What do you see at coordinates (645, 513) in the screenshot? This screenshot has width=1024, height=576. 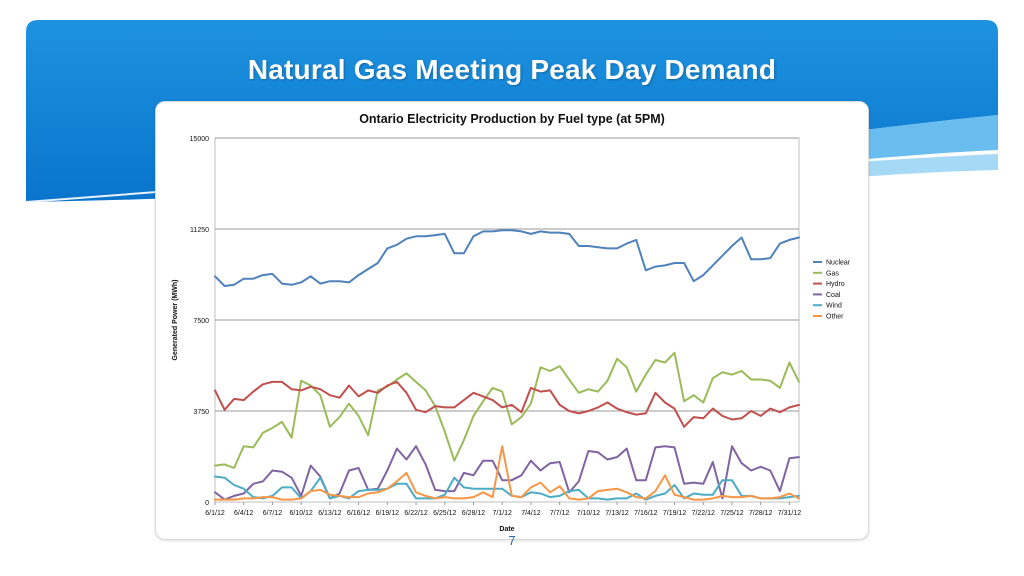 I see `x-tick-label: 7/16/12` at bounding box center [645, 513].